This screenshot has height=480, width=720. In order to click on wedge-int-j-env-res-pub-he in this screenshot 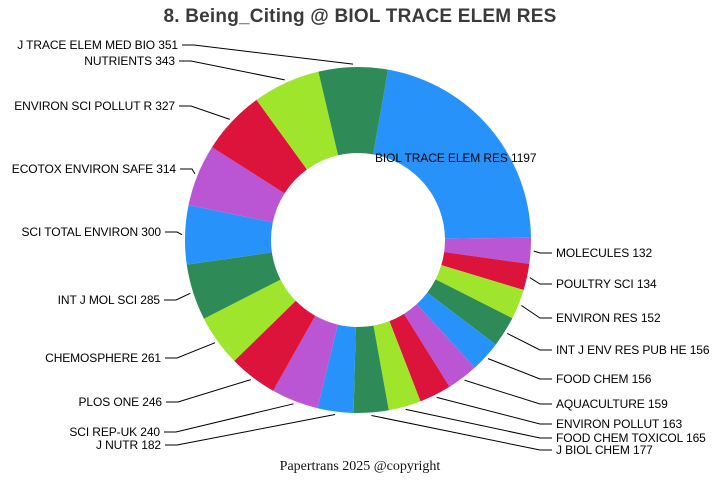, I will do `click(470, 312)`.